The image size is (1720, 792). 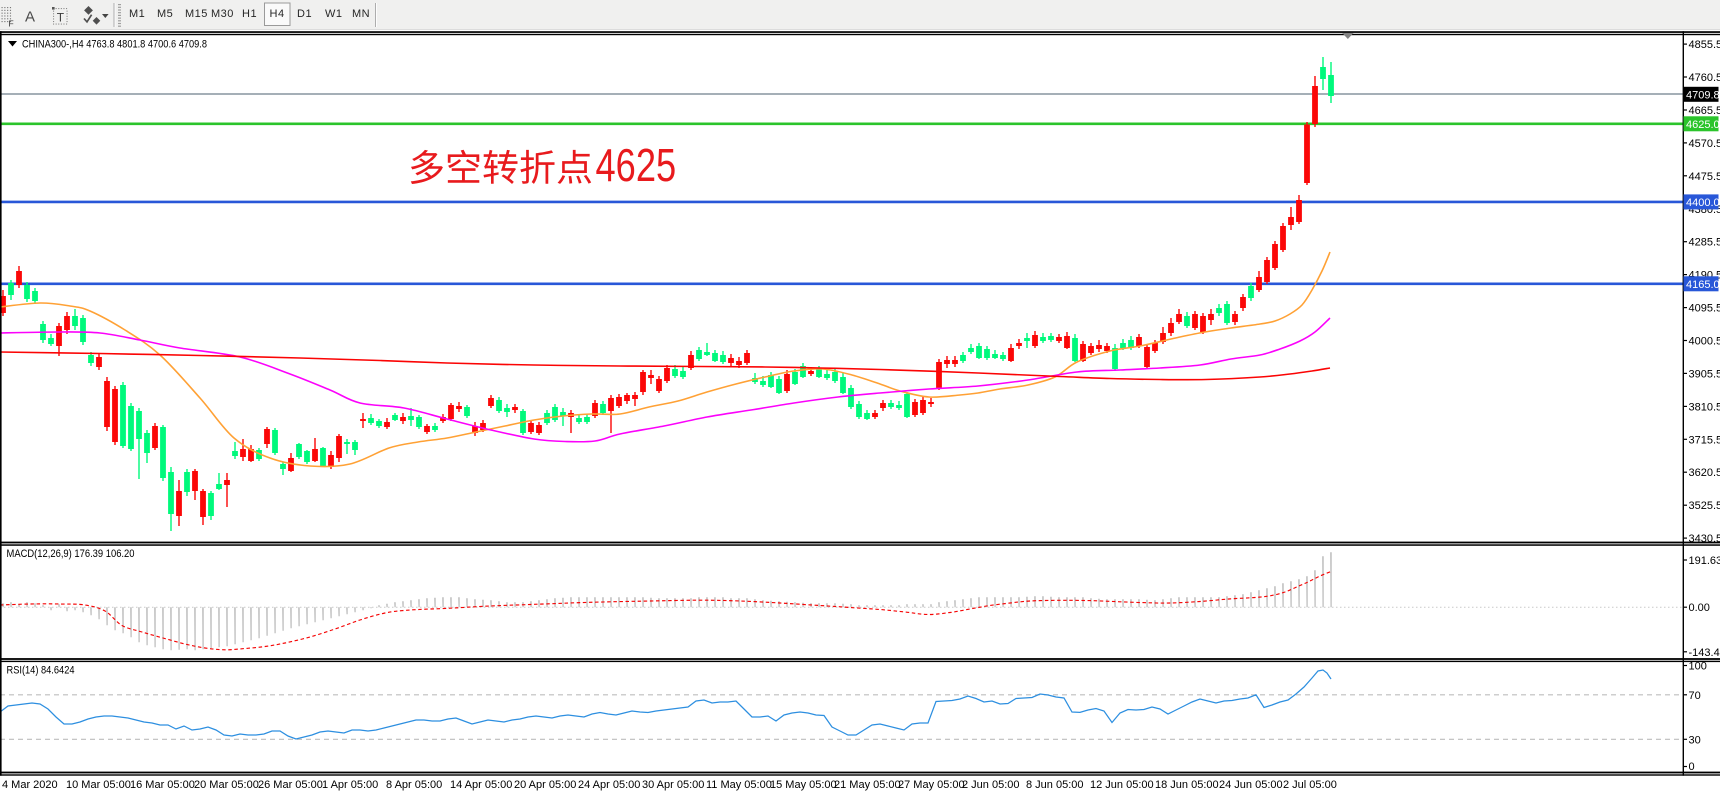 What do you see at coordinates (114, 45) in the screenshot?
I see `svg-text:CHINA300-,H4 4763.8 4801.8 47: CHINA300-,H4 4763.8 4801.8 4700.6 4709.8` at bounding box center [114, 45].